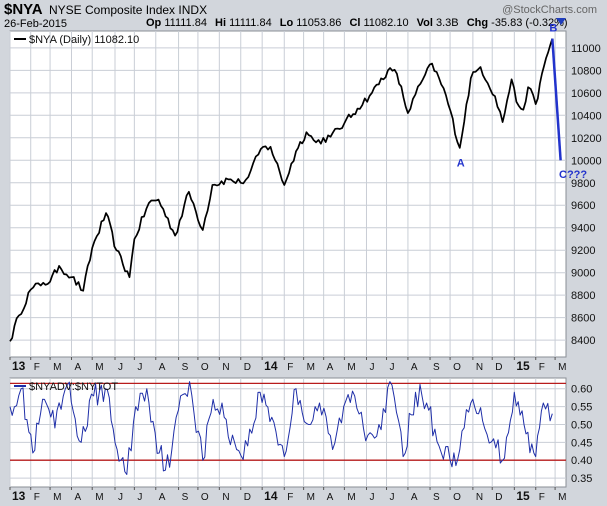  Describe the element at coordinates (35, 24) in the screenshot. I see `date: 26-Feb-2015` at that location.